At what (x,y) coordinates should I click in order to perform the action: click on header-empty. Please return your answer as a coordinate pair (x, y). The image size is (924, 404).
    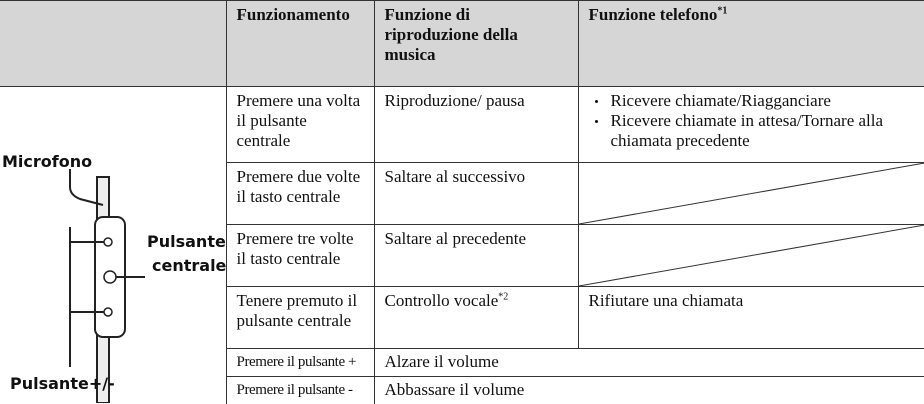
    Looking at the image, I should click on (113, 43).